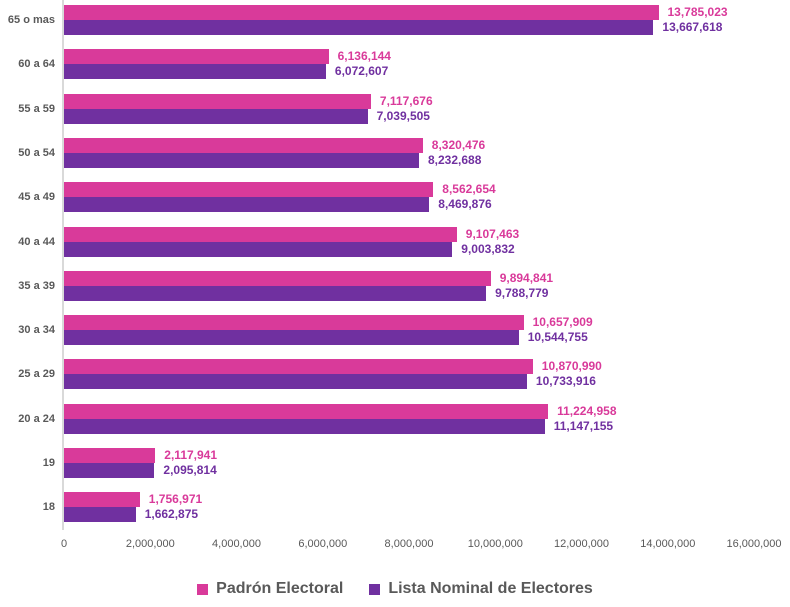  Describe the element at coordinates (495, 544) in the screenshot. I see `x-tick-label: 10,000,000` at that location.